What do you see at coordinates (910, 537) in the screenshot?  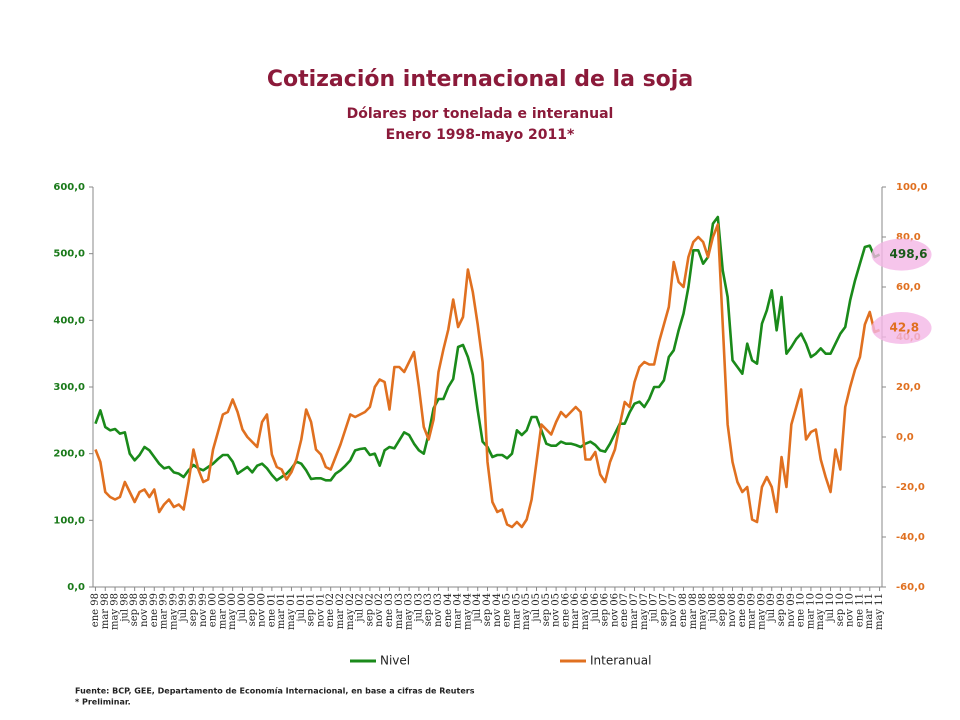 I see `y2-tick-label: -40,0` at bounding box center [910, 537].